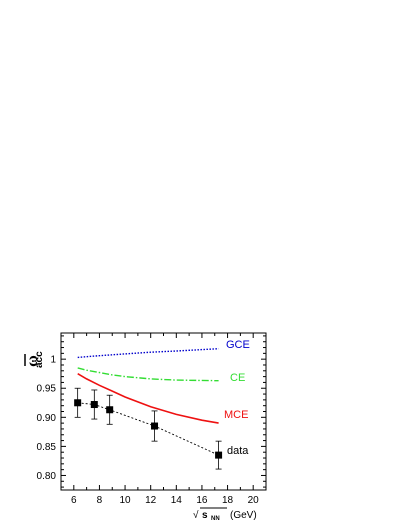 This screenshot has height=527, width=407. I want to click on y-tick-label: 0.80, so click(47, 476).